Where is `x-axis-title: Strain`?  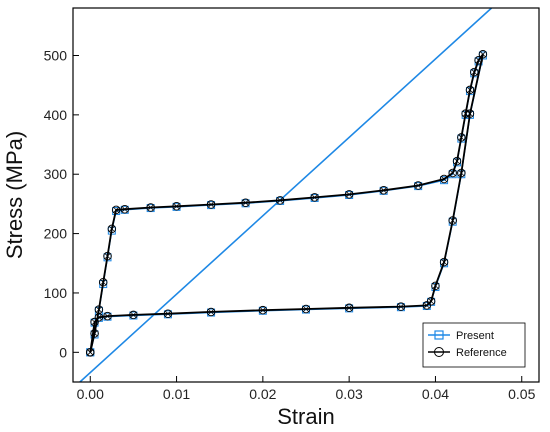 x-axis-title: Strain is located at coordinates (305, 416).